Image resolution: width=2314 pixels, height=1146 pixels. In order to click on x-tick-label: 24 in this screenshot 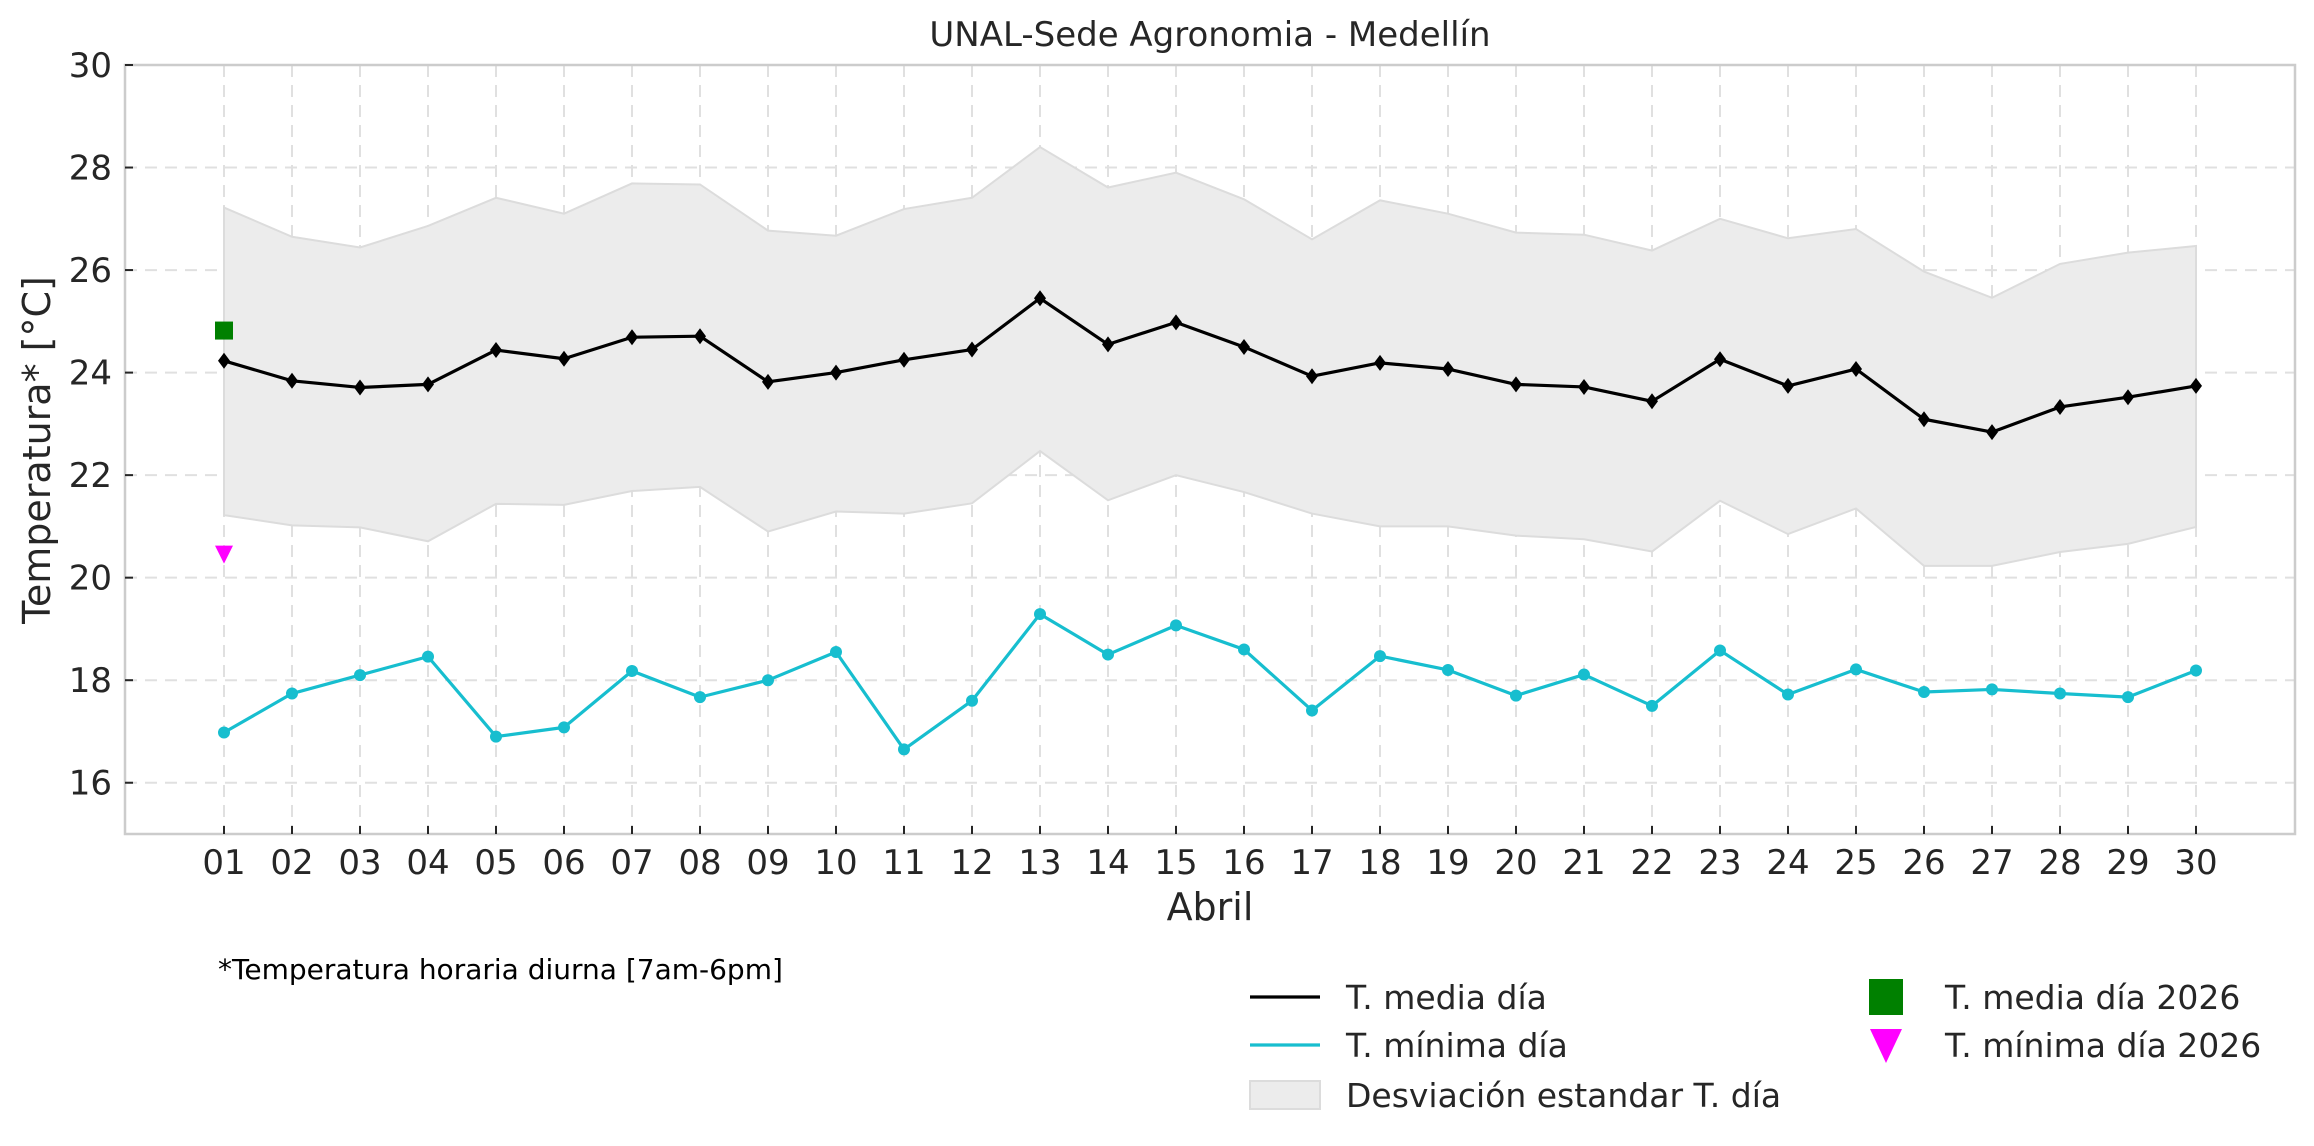, I will do `click(1787, 863)`.